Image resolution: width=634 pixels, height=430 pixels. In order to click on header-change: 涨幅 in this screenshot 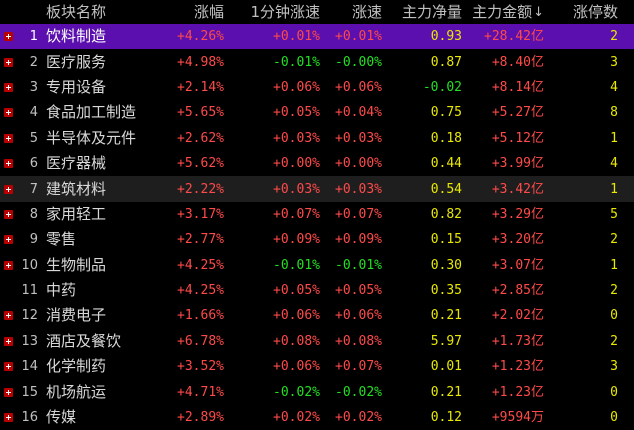, I will do `click(208, 11)`.